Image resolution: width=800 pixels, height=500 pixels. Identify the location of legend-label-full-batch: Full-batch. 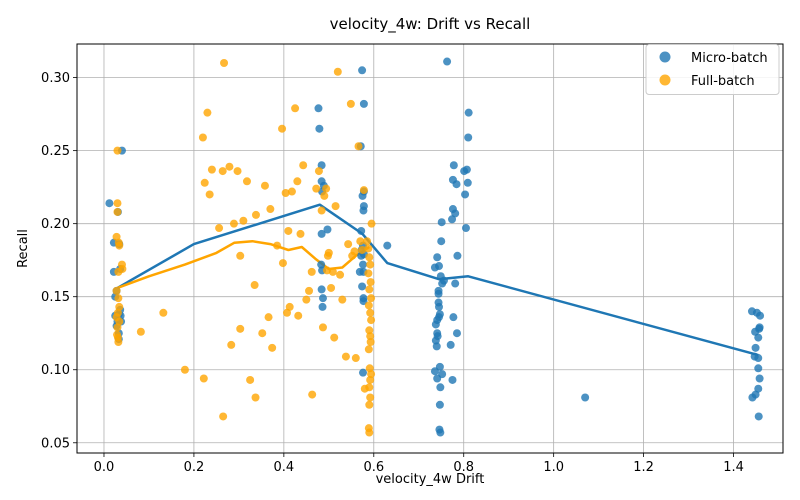
(723, 81).